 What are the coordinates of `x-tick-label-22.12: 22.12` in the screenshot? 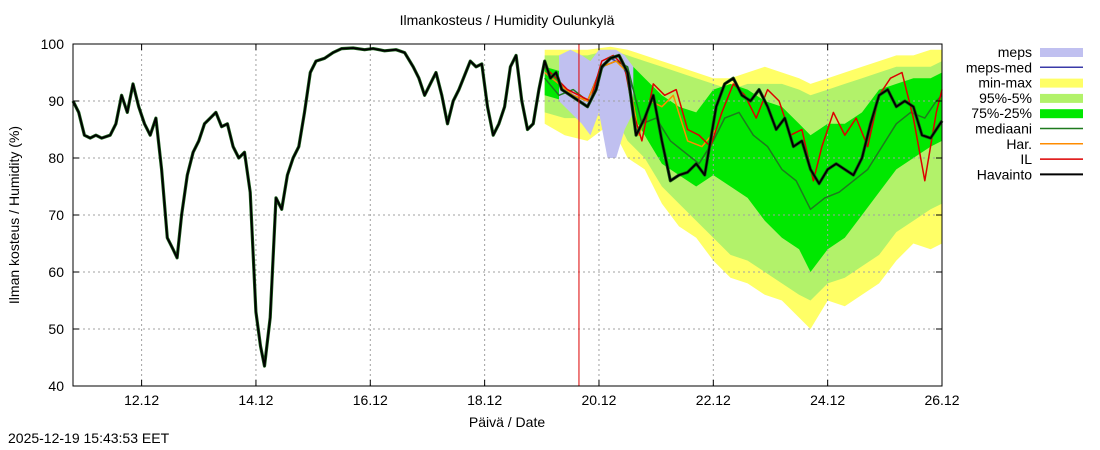 It's located at (713, 400).